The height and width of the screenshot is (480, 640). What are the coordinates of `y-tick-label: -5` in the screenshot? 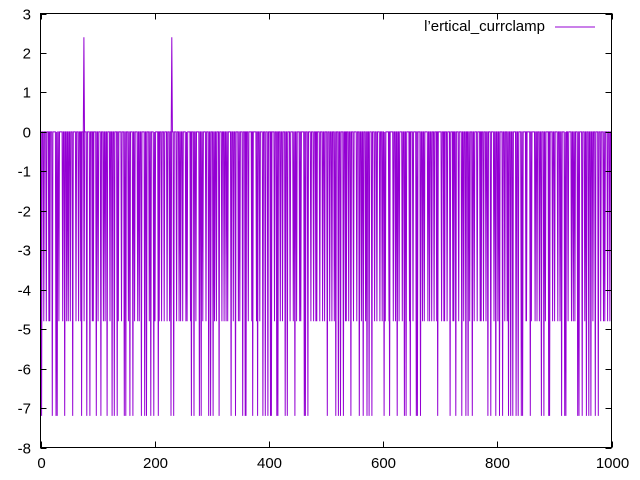 It's located at (24, 330).